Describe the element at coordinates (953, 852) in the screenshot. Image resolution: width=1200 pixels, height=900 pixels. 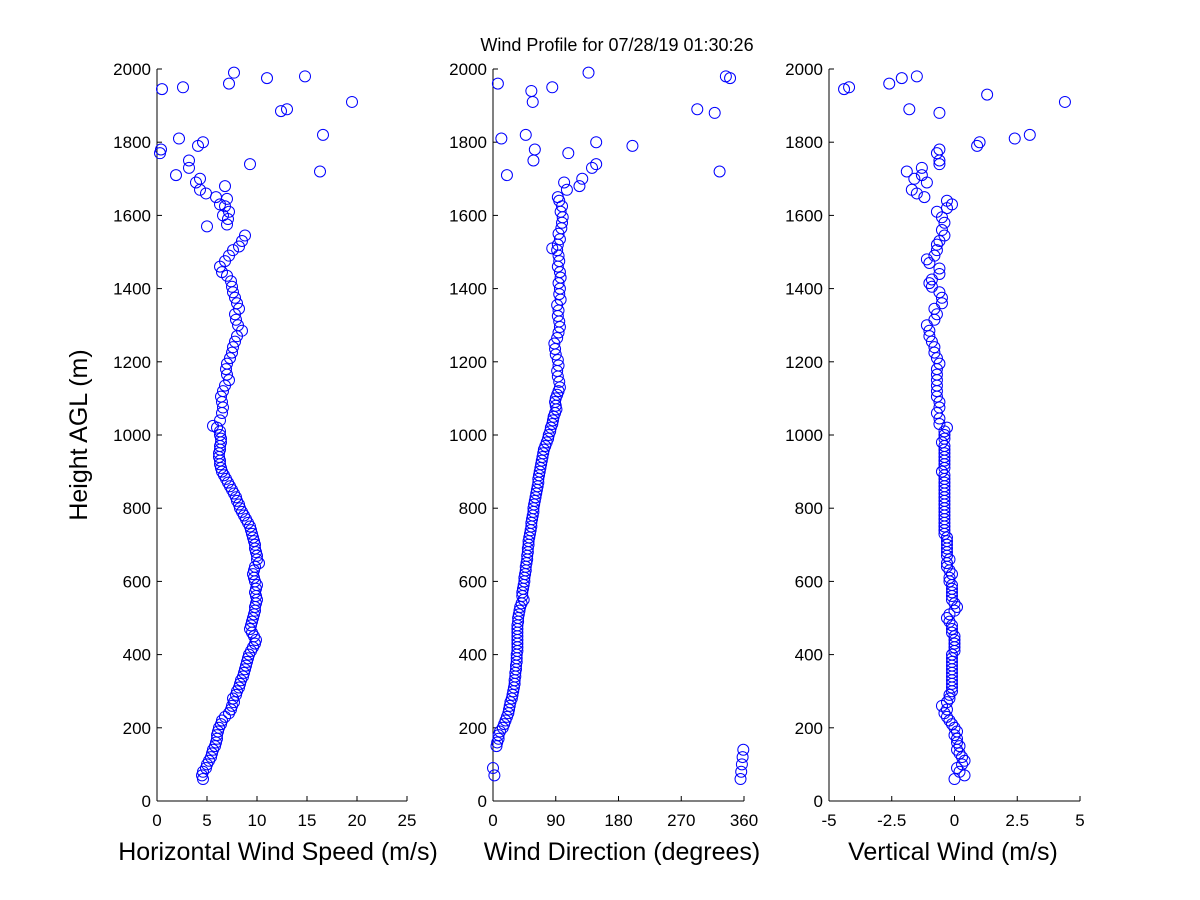
I see `x-axis-label: Vertical Wind (m/s)` at that location.